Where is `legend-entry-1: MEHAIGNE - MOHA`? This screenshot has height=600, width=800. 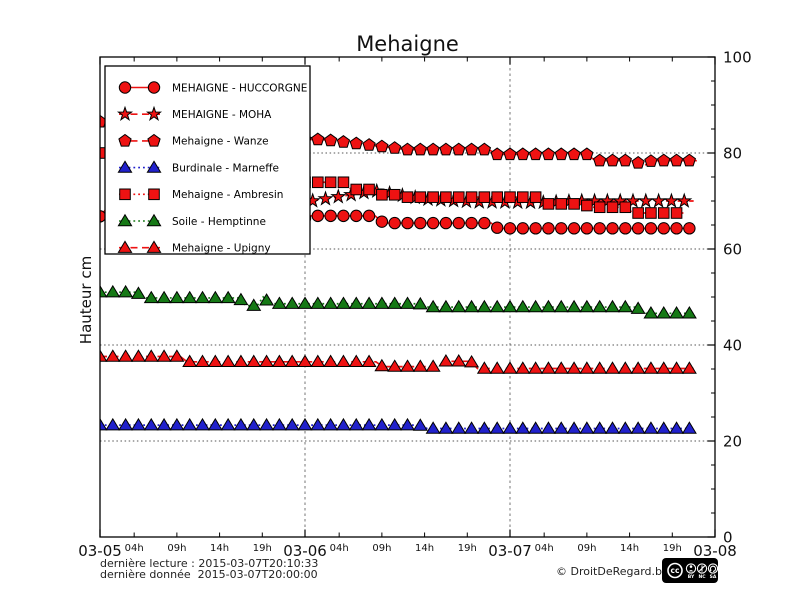 legend-entry-1: MEHAIGNE - MOHA is located at coordinates (194, 113).